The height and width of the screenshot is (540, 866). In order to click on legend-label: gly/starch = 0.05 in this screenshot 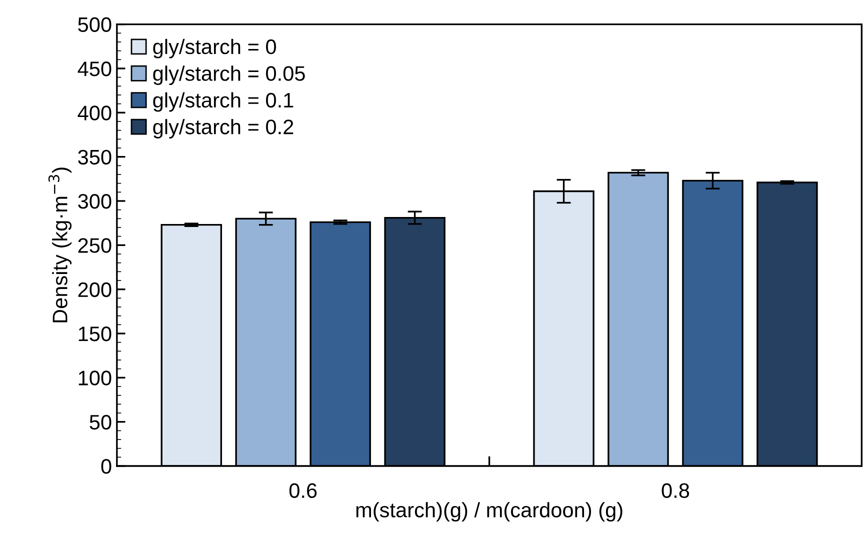, I will do `click(229, 76)`.